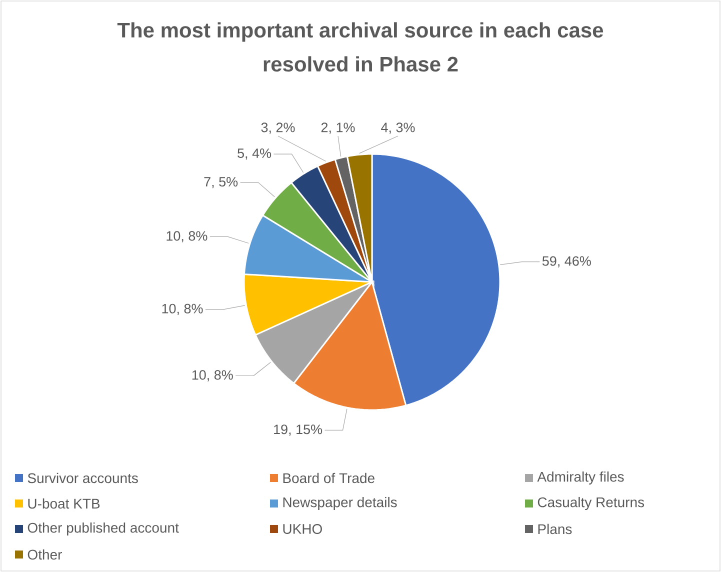 The width and height of the screenshot is (721, 572). I want to click on legend-label: U-boat KTB, so click(64, 503).